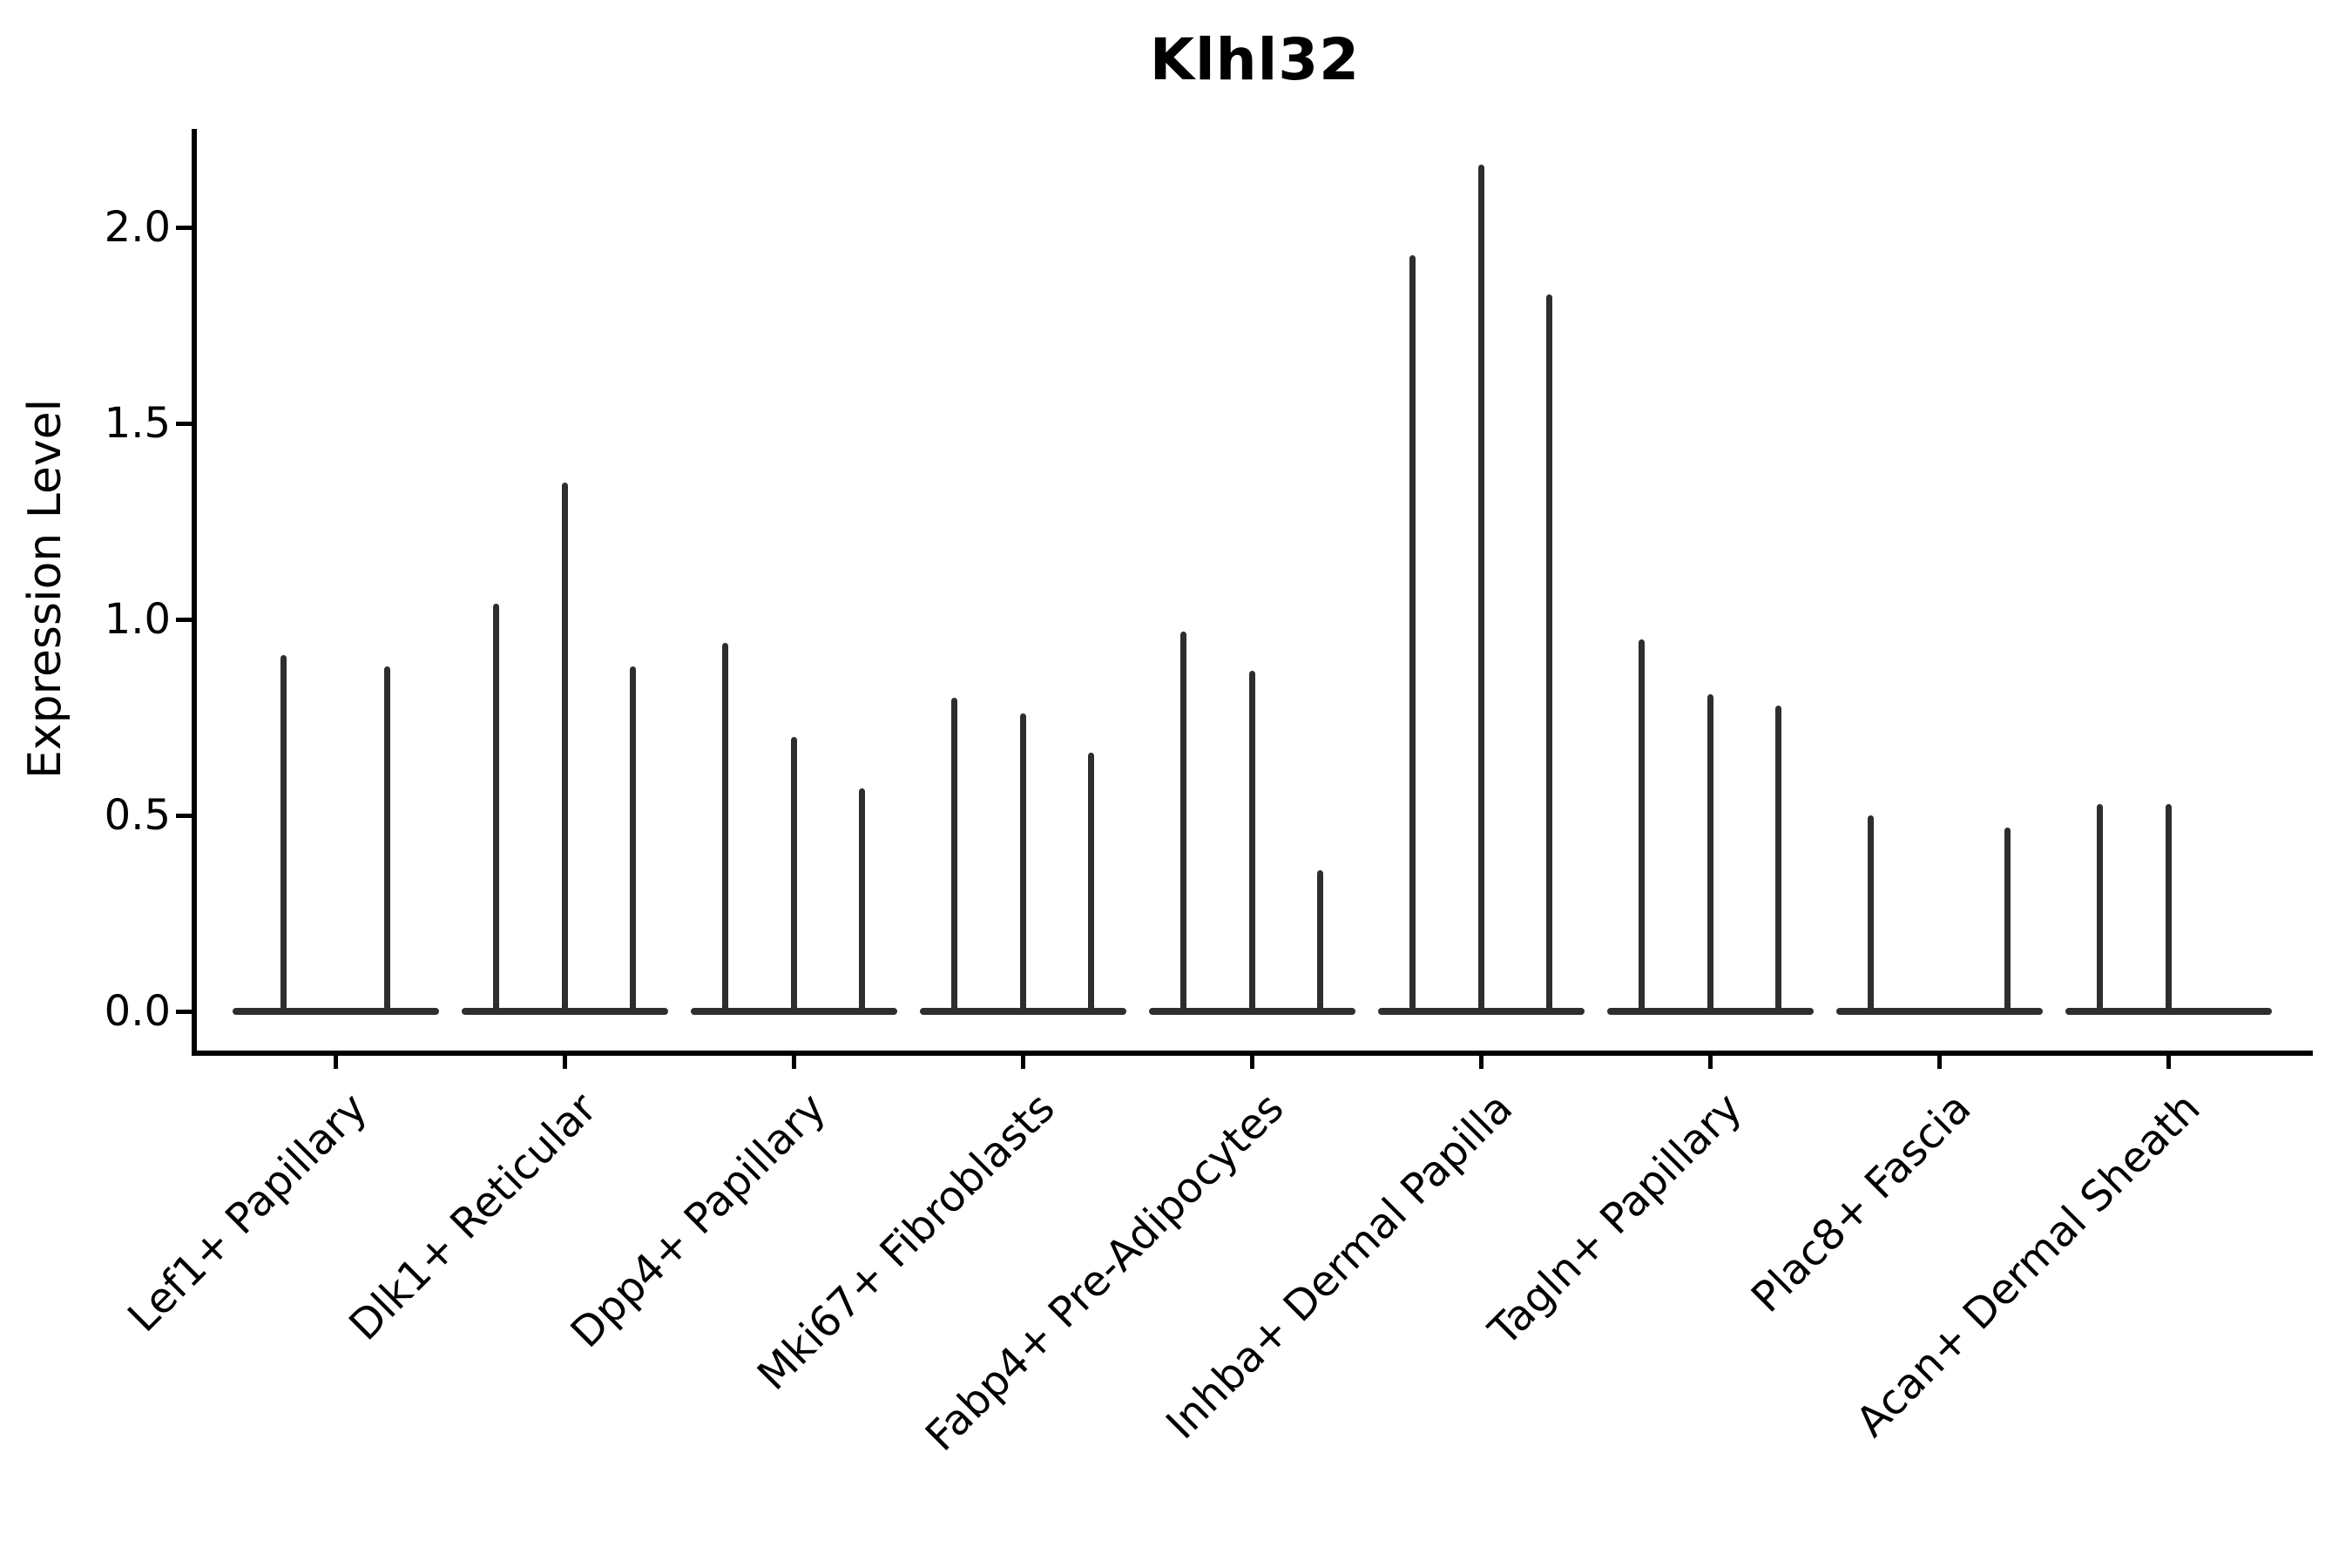 The height and width of the screenshot is (1568, 2352). I want to click on y-tick-label: 0.5, so click(137, 815).